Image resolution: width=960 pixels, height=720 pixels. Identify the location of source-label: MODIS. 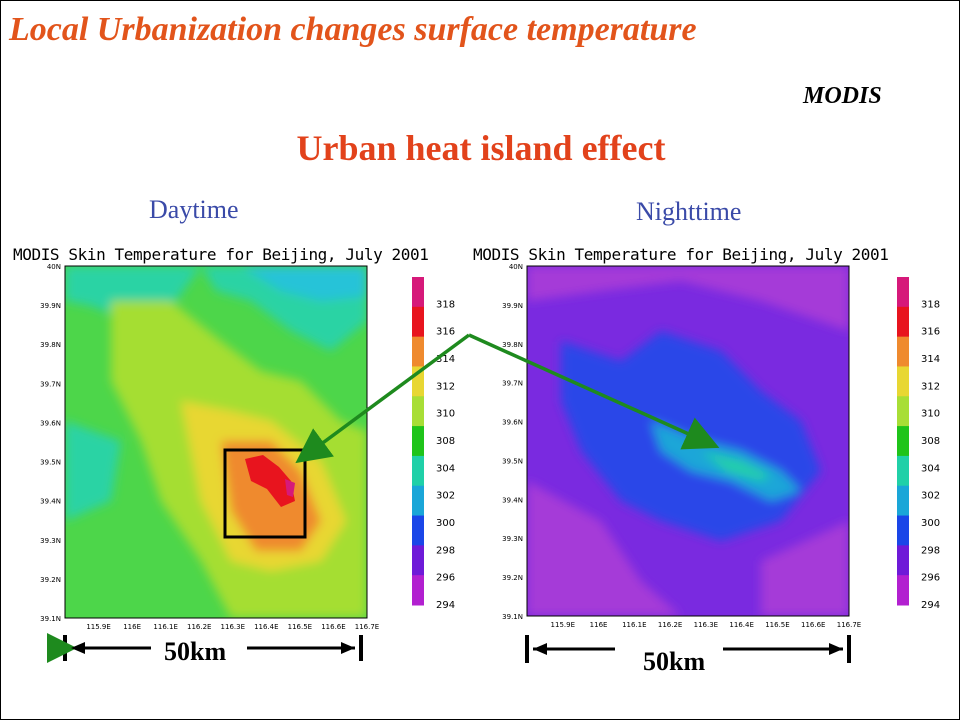
(842, 96).